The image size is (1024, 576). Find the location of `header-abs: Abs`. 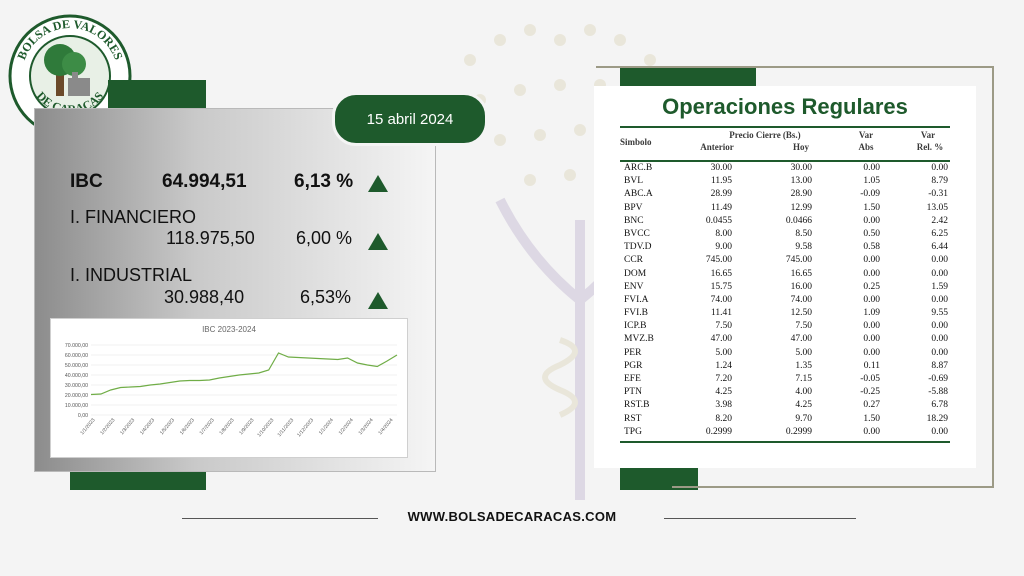

header-abs: Abs is located at coordinates (866, 147).